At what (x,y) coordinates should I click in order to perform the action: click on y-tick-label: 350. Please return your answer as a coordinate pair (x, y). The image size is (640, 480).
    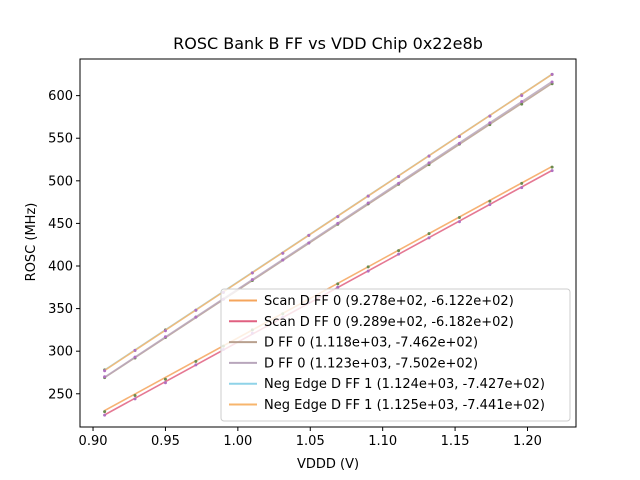
    Looking at the image, I should click on (60, 309).